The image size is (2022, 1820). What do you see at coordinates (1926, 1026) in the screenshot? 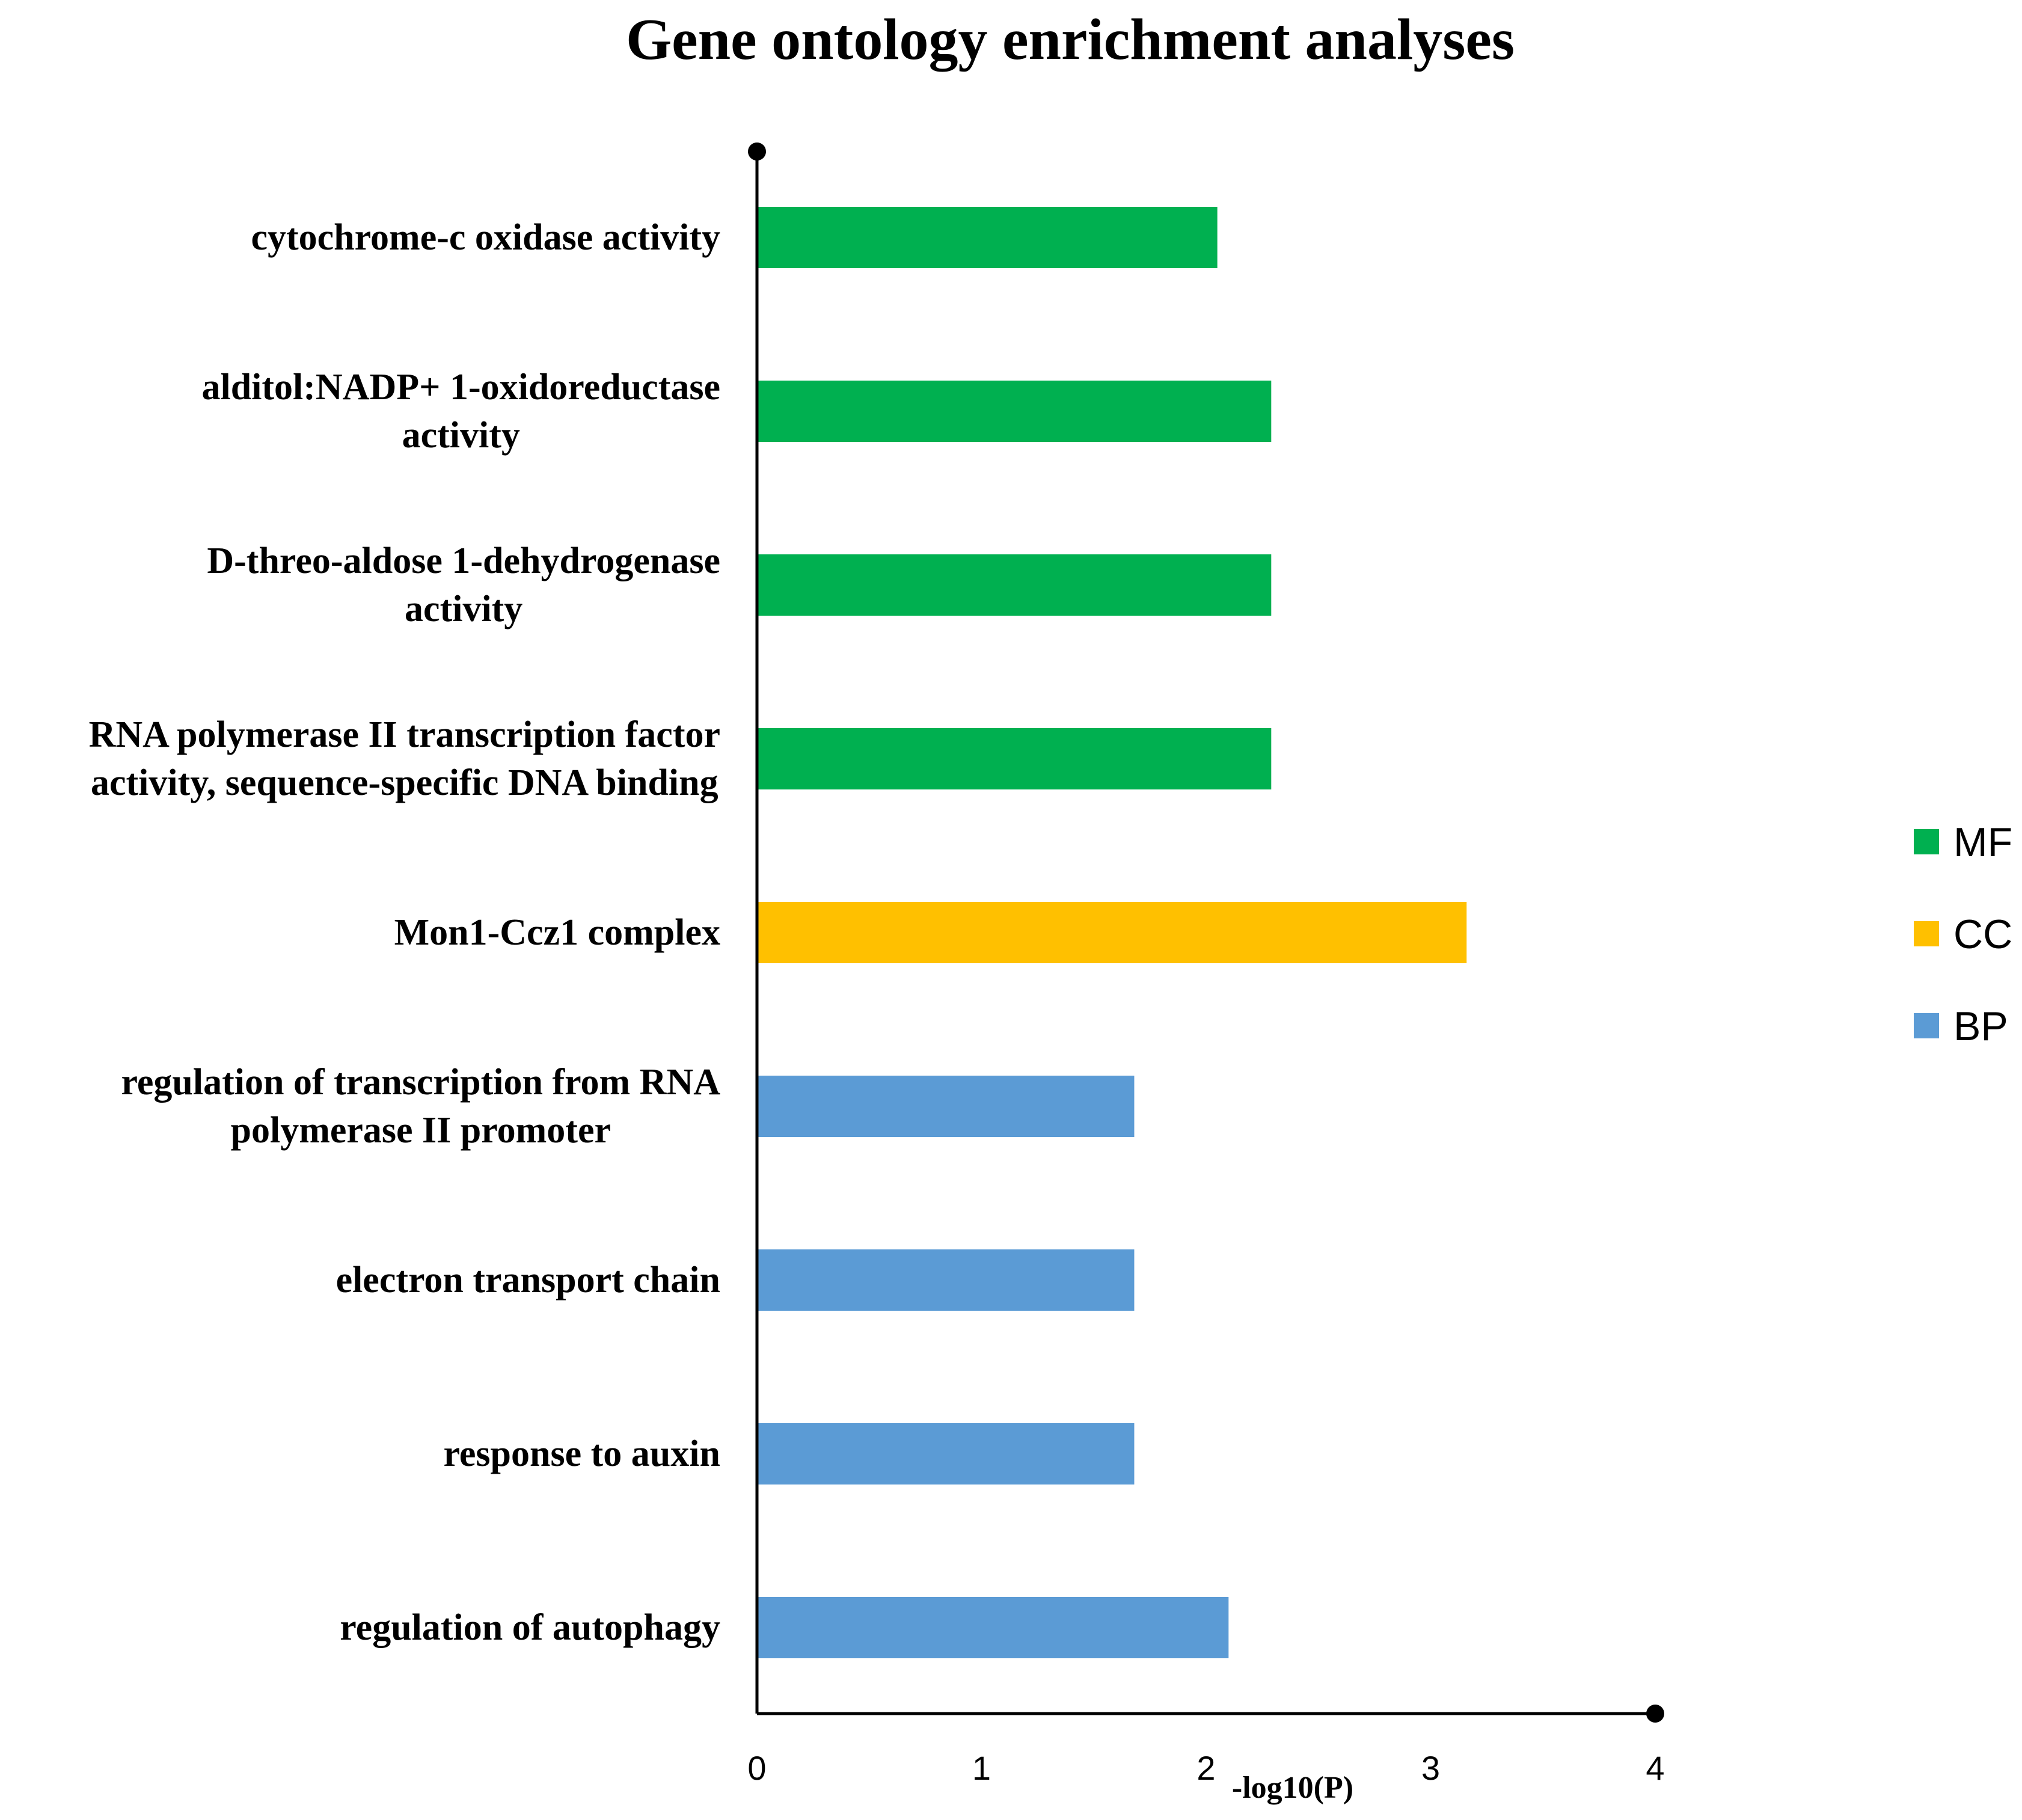
I see `legend-swatch-bp` at bounding box center [1926, 1026].